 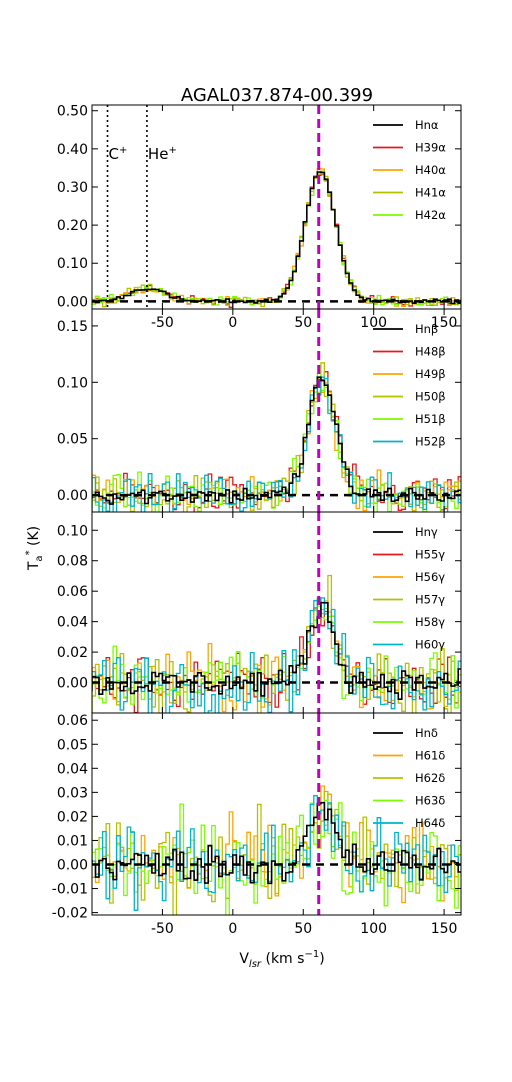 What do you see at coordinates (117, 154) in the screenshot?
I see `marker-label-0: C+` at bounding box center [117, 154].